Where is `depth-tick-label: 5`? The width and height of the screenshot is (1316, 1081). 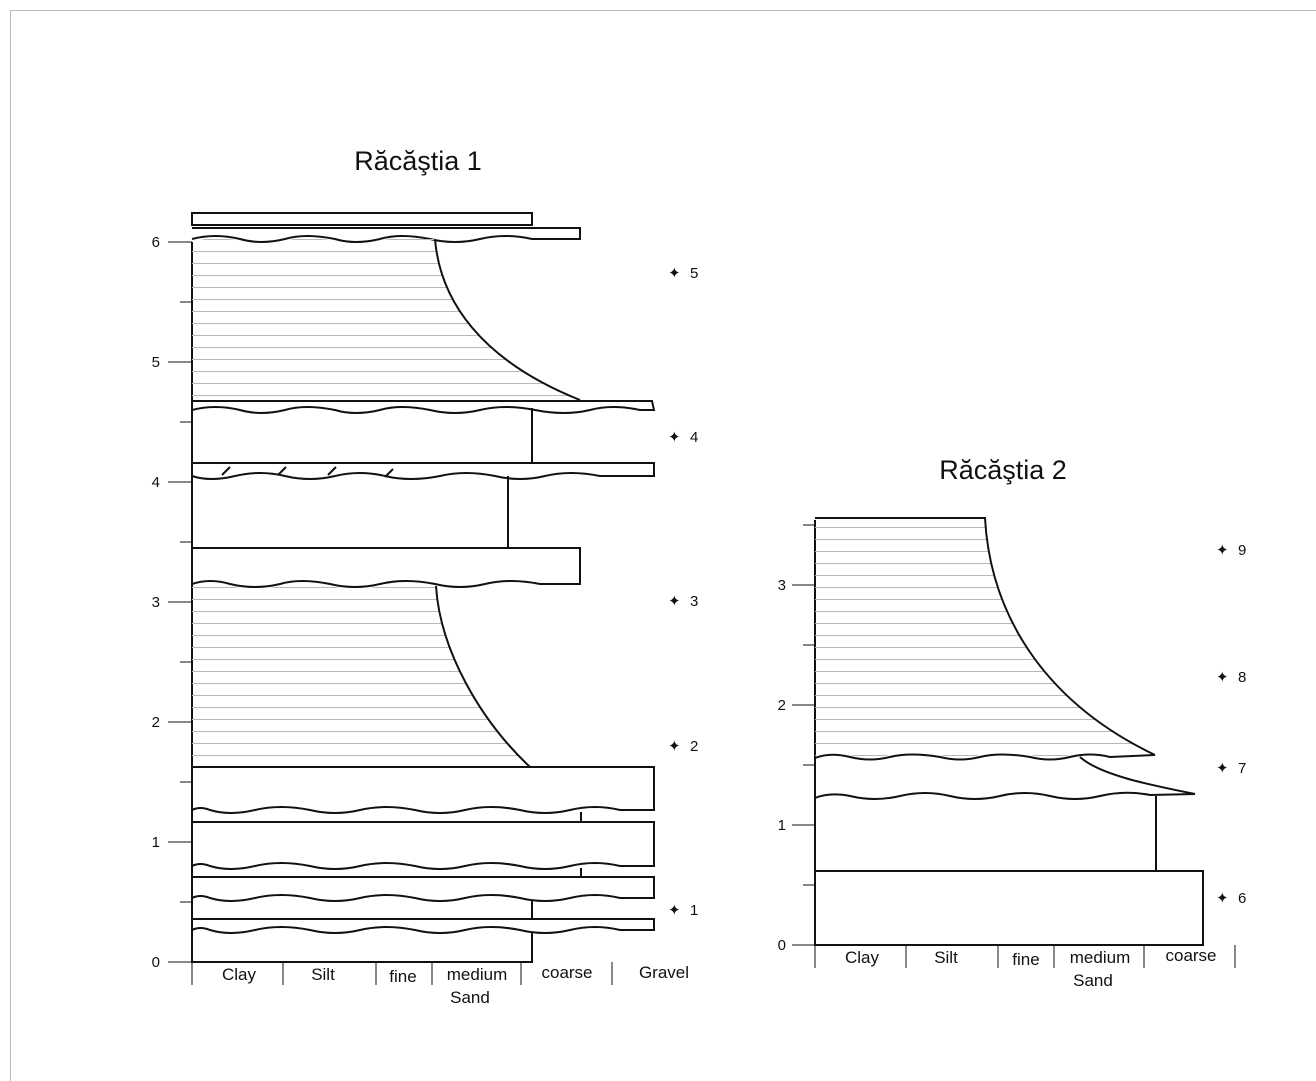 depth-tick-label: 5 is located at coordinates (156, 362).